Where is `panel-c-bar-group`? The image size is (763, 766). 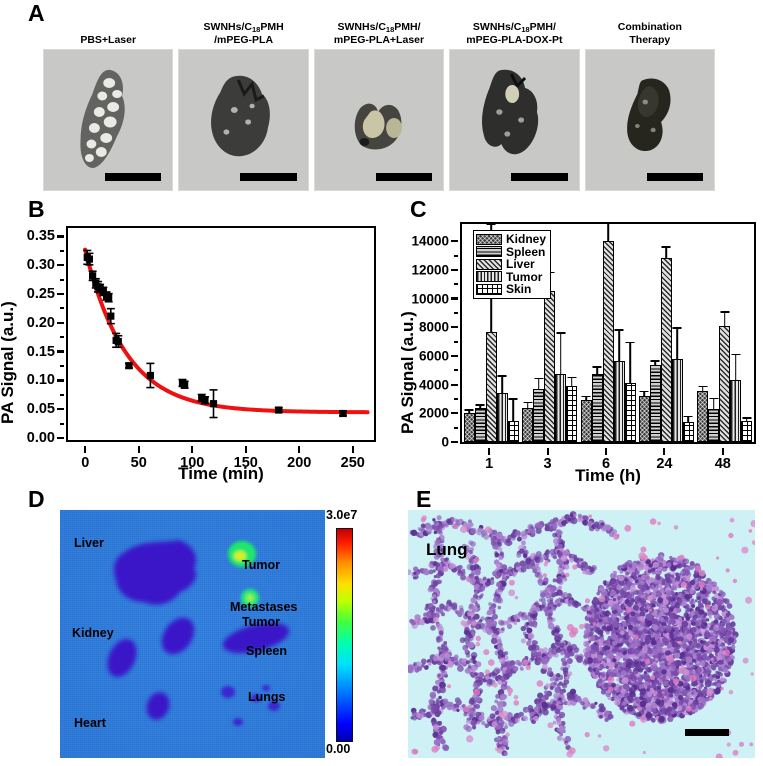
panel-c-bar-group is located at coordinates (608, 332).